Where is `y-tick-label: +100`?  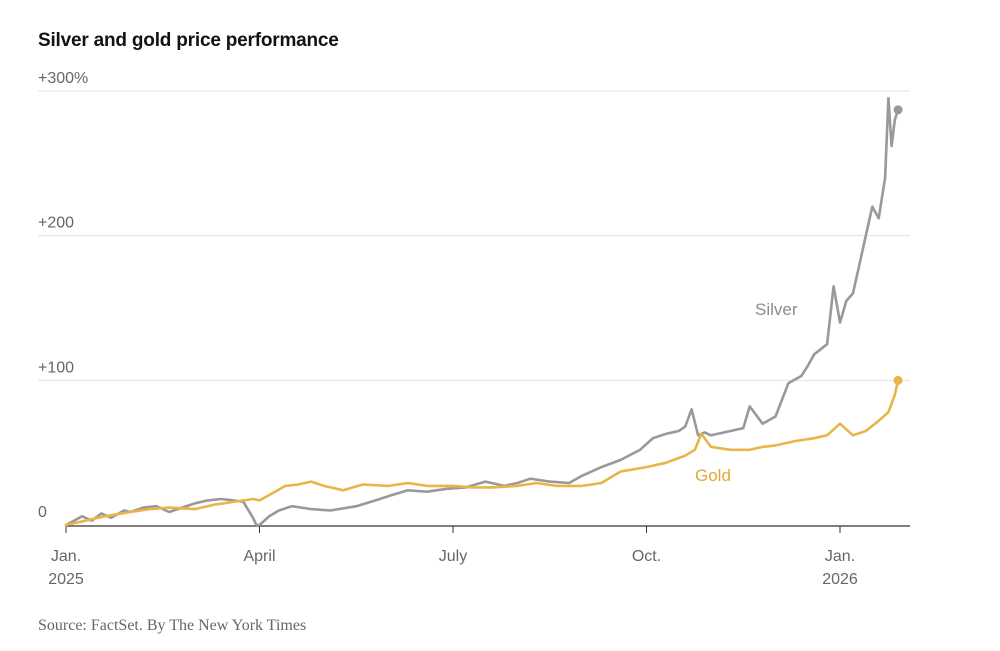 y-tick-label: +100 is located at coordinates (56, 367).